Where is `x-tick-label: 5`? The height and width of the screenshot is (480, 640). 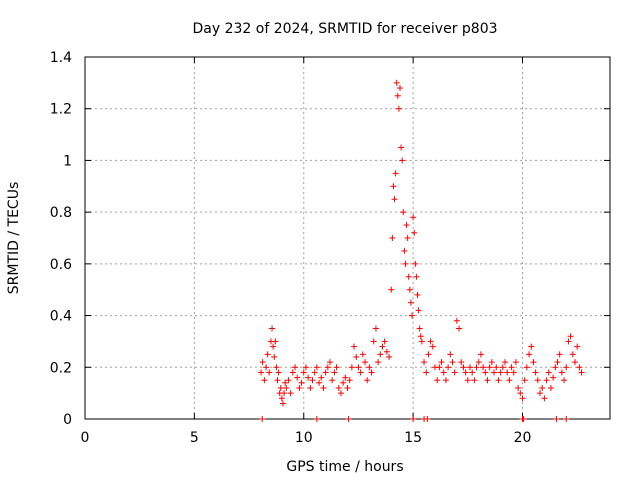 x-tick-label: 5 is located at coordinates (194, 438).